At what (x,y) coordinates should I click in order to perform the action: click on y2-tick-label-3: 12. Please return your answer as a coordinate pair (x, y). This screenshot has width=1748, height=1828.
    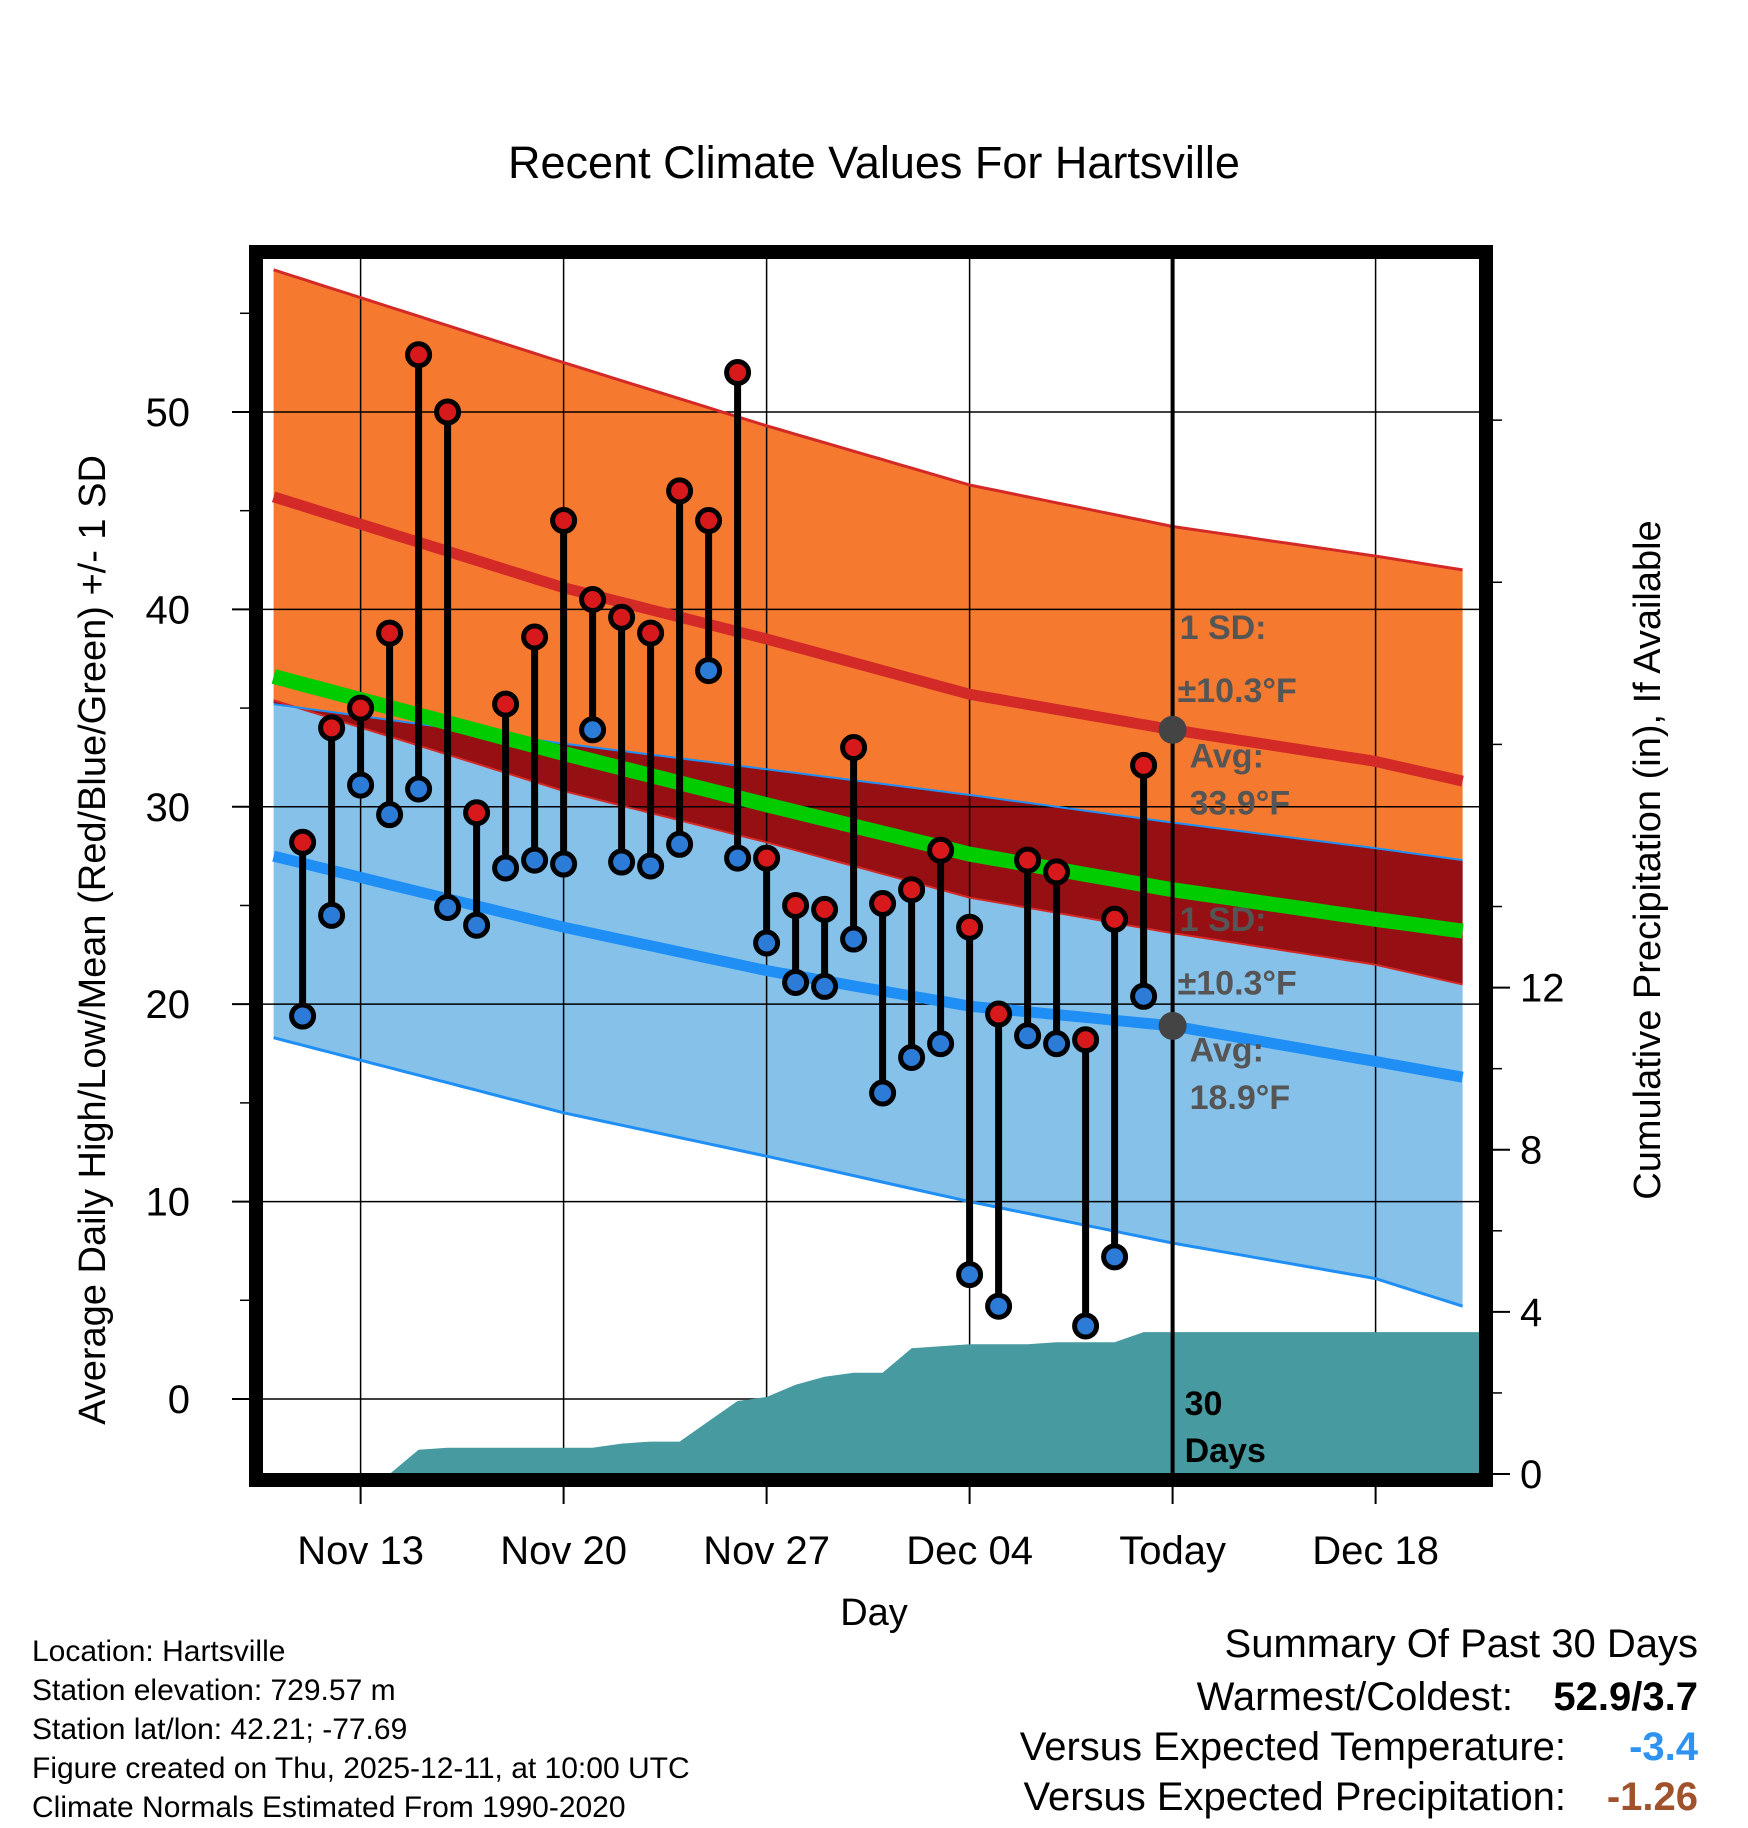
    Looking at the image, I should click on (1542, 989).